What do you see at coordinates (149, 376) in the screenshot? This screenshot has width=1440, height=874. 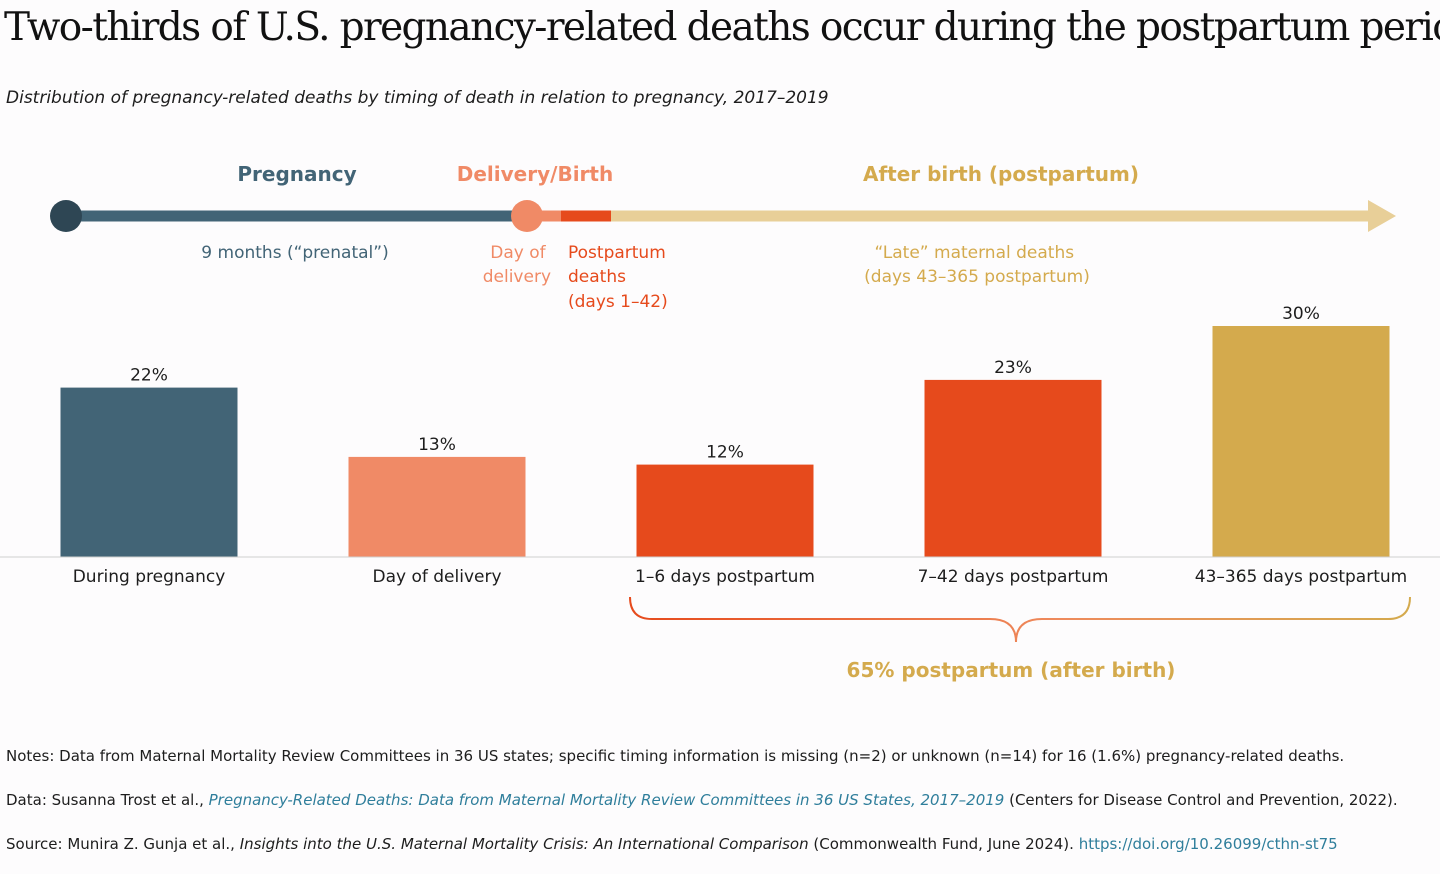 I see `bar-value-label-1: 22%` at bounding box center [149, 376].